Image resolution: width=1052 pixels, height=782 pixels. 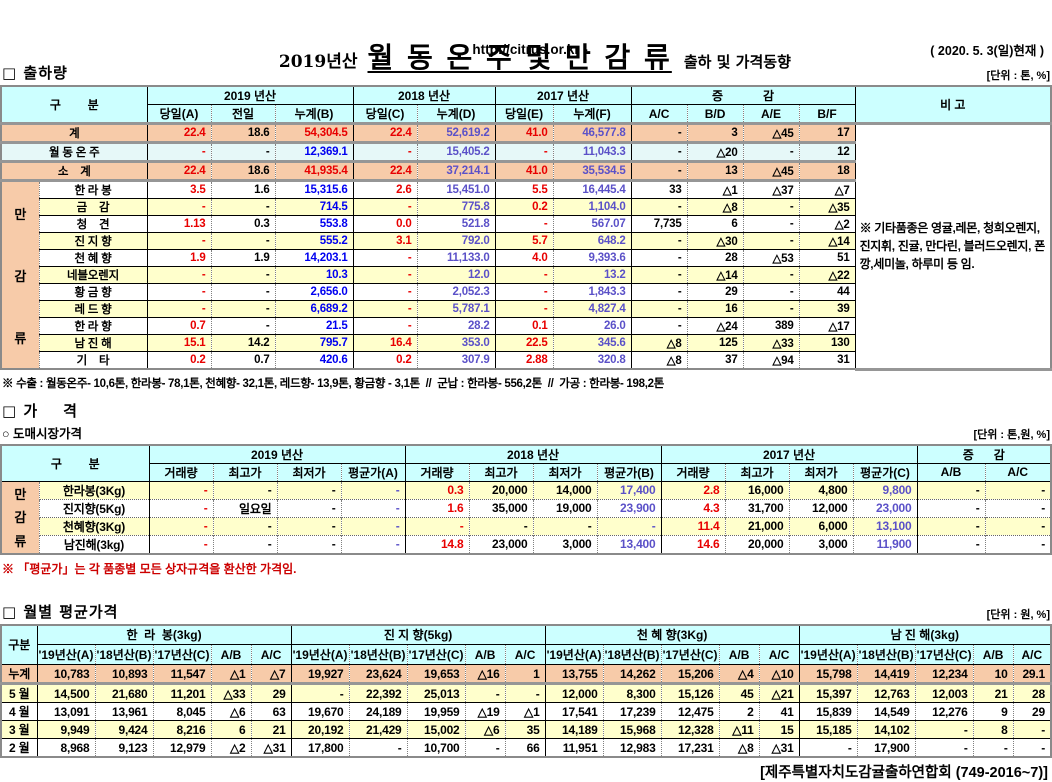 What do you see at coordinates (1031, 693) in the screenshot?
I see `data-cell: 28` at bounding box center [1031, 693].